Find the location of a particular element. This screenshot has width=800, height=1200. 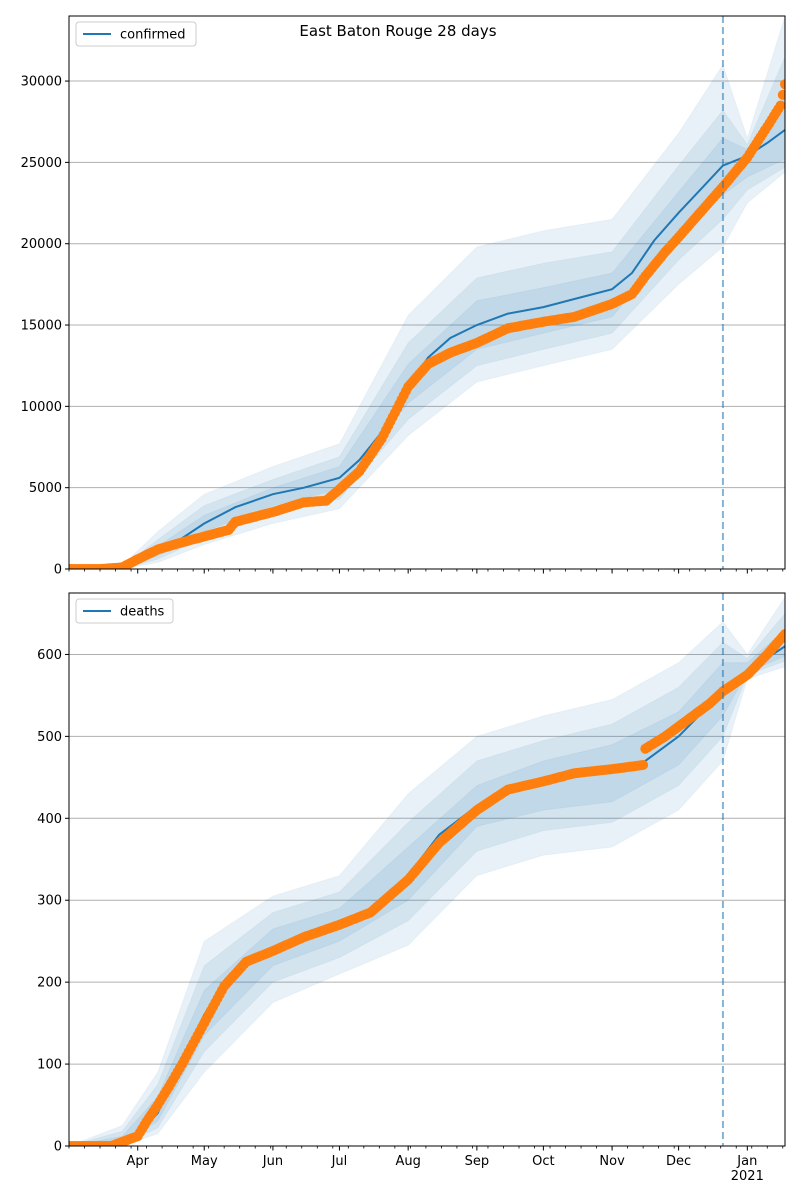

deaths-y-tick-label: 400 is located at coordinates (49, 819).